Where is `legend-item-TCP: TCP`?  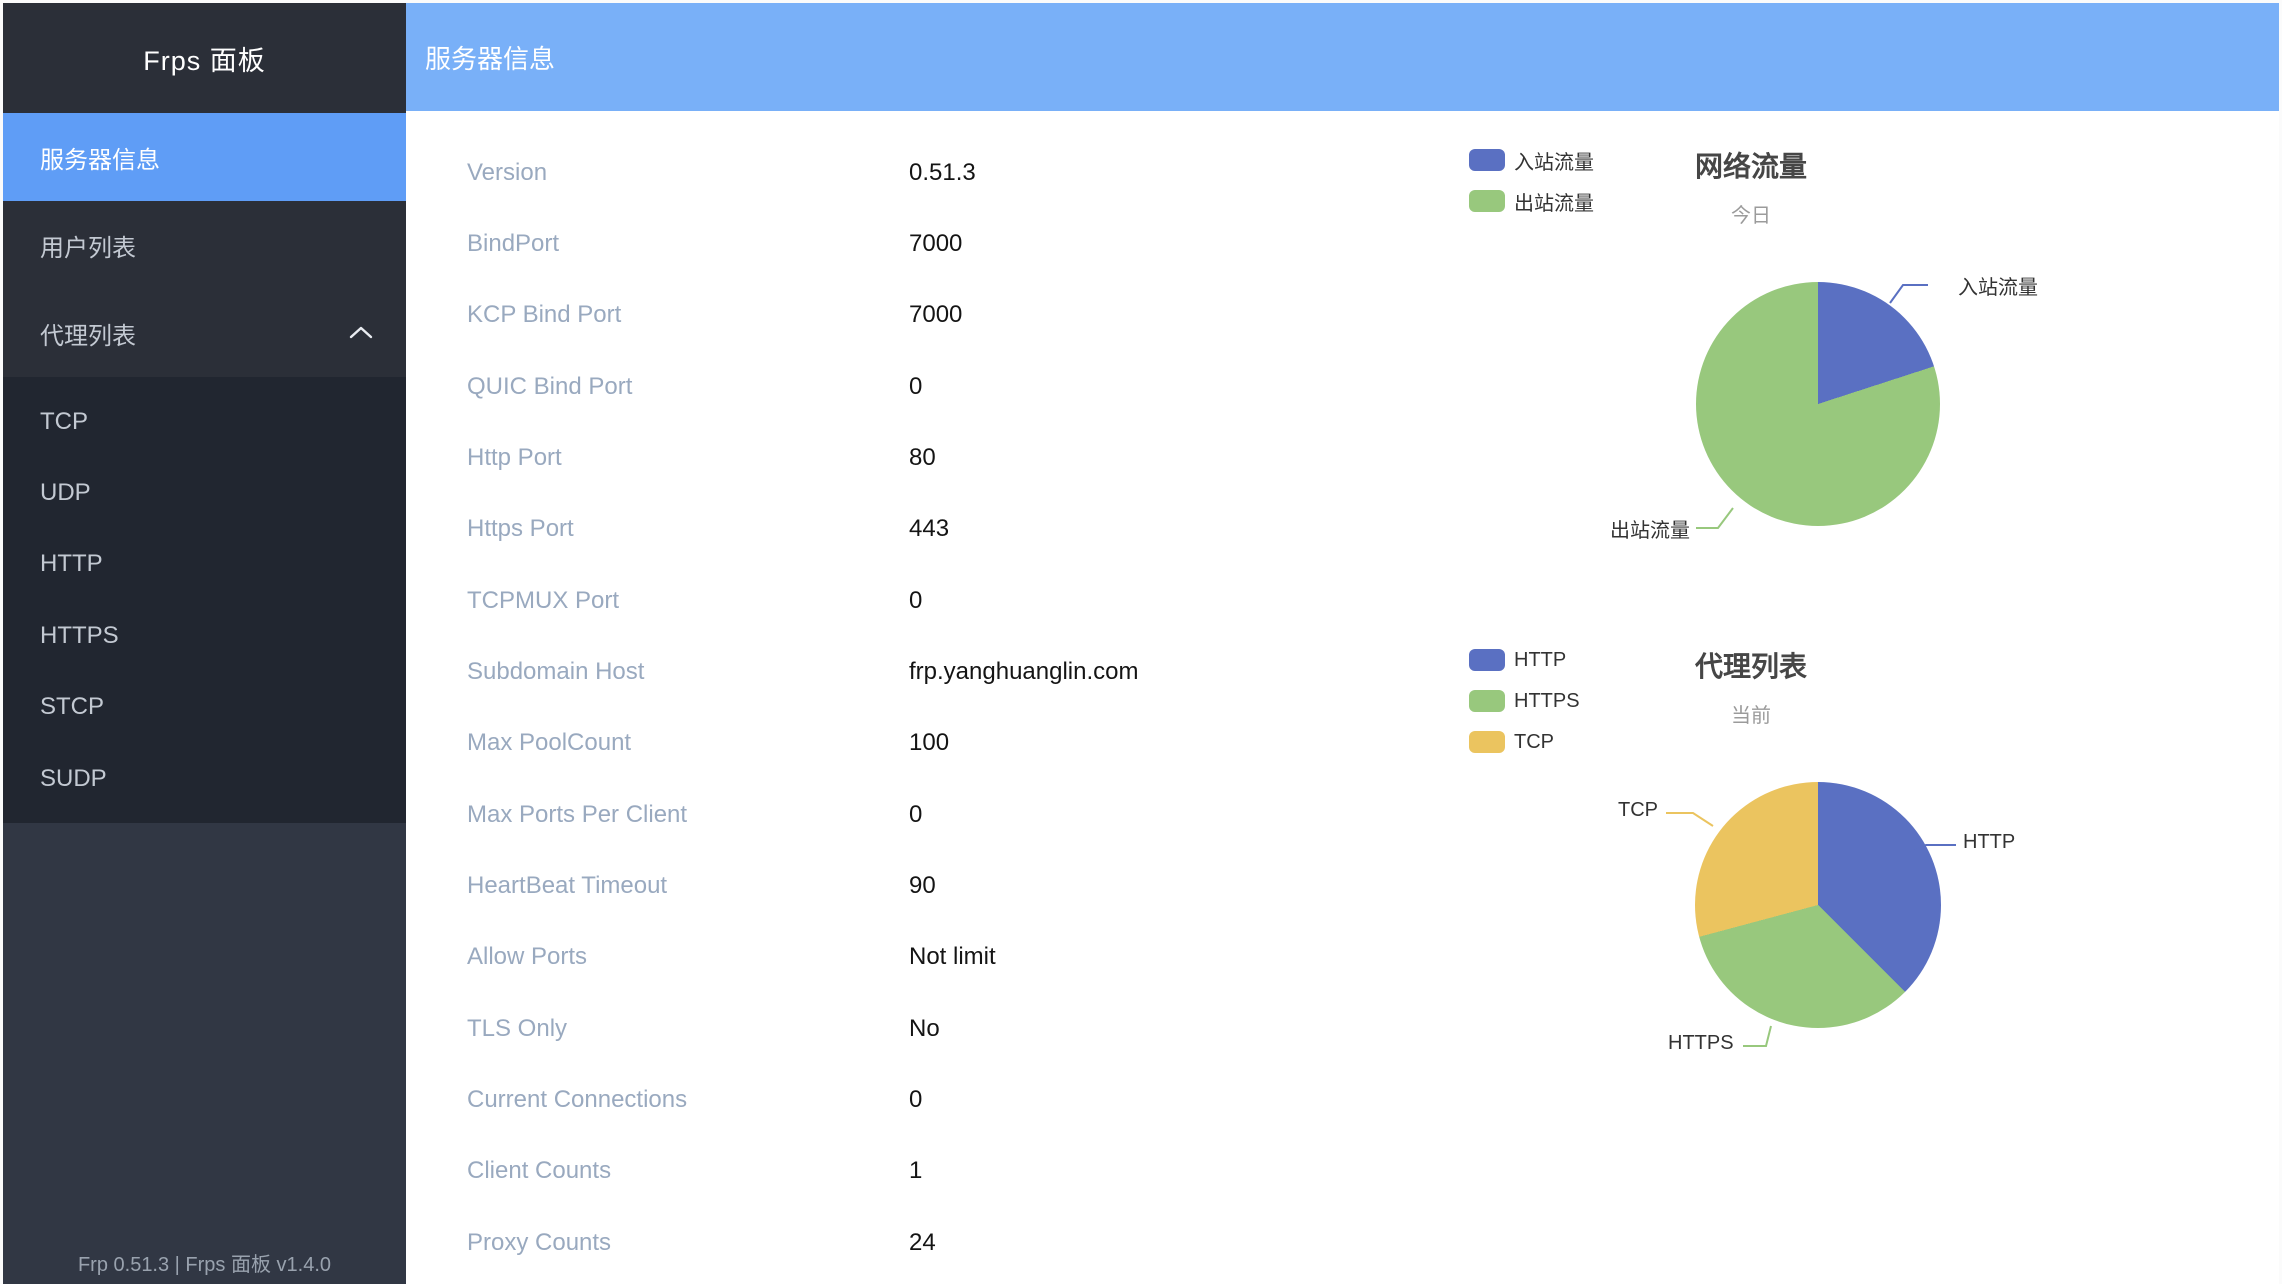 legend-item-TCP: TCP is located at coordinates (1524, 742).